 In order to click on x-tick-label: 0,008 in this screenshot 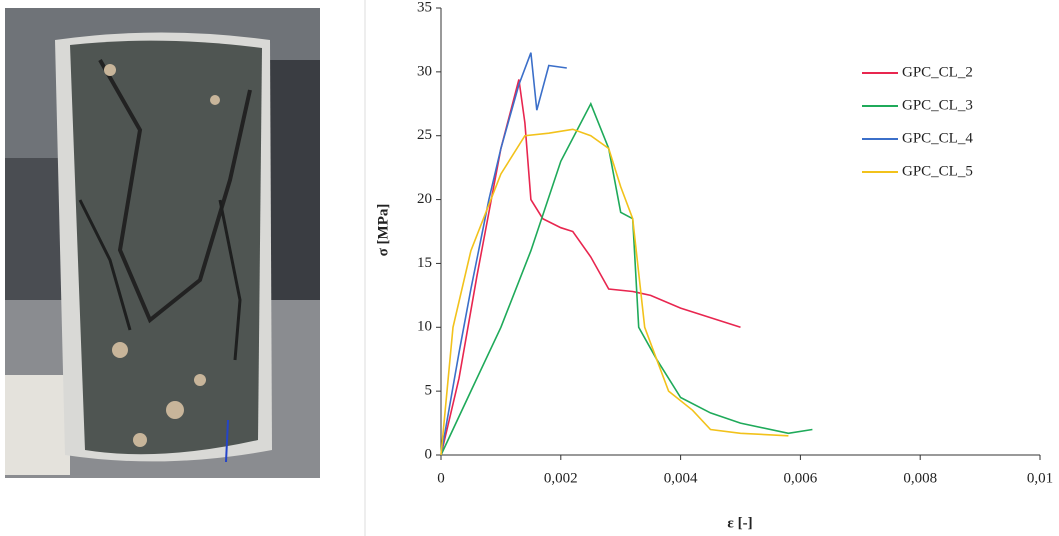, I will do `click(920, 478)`.